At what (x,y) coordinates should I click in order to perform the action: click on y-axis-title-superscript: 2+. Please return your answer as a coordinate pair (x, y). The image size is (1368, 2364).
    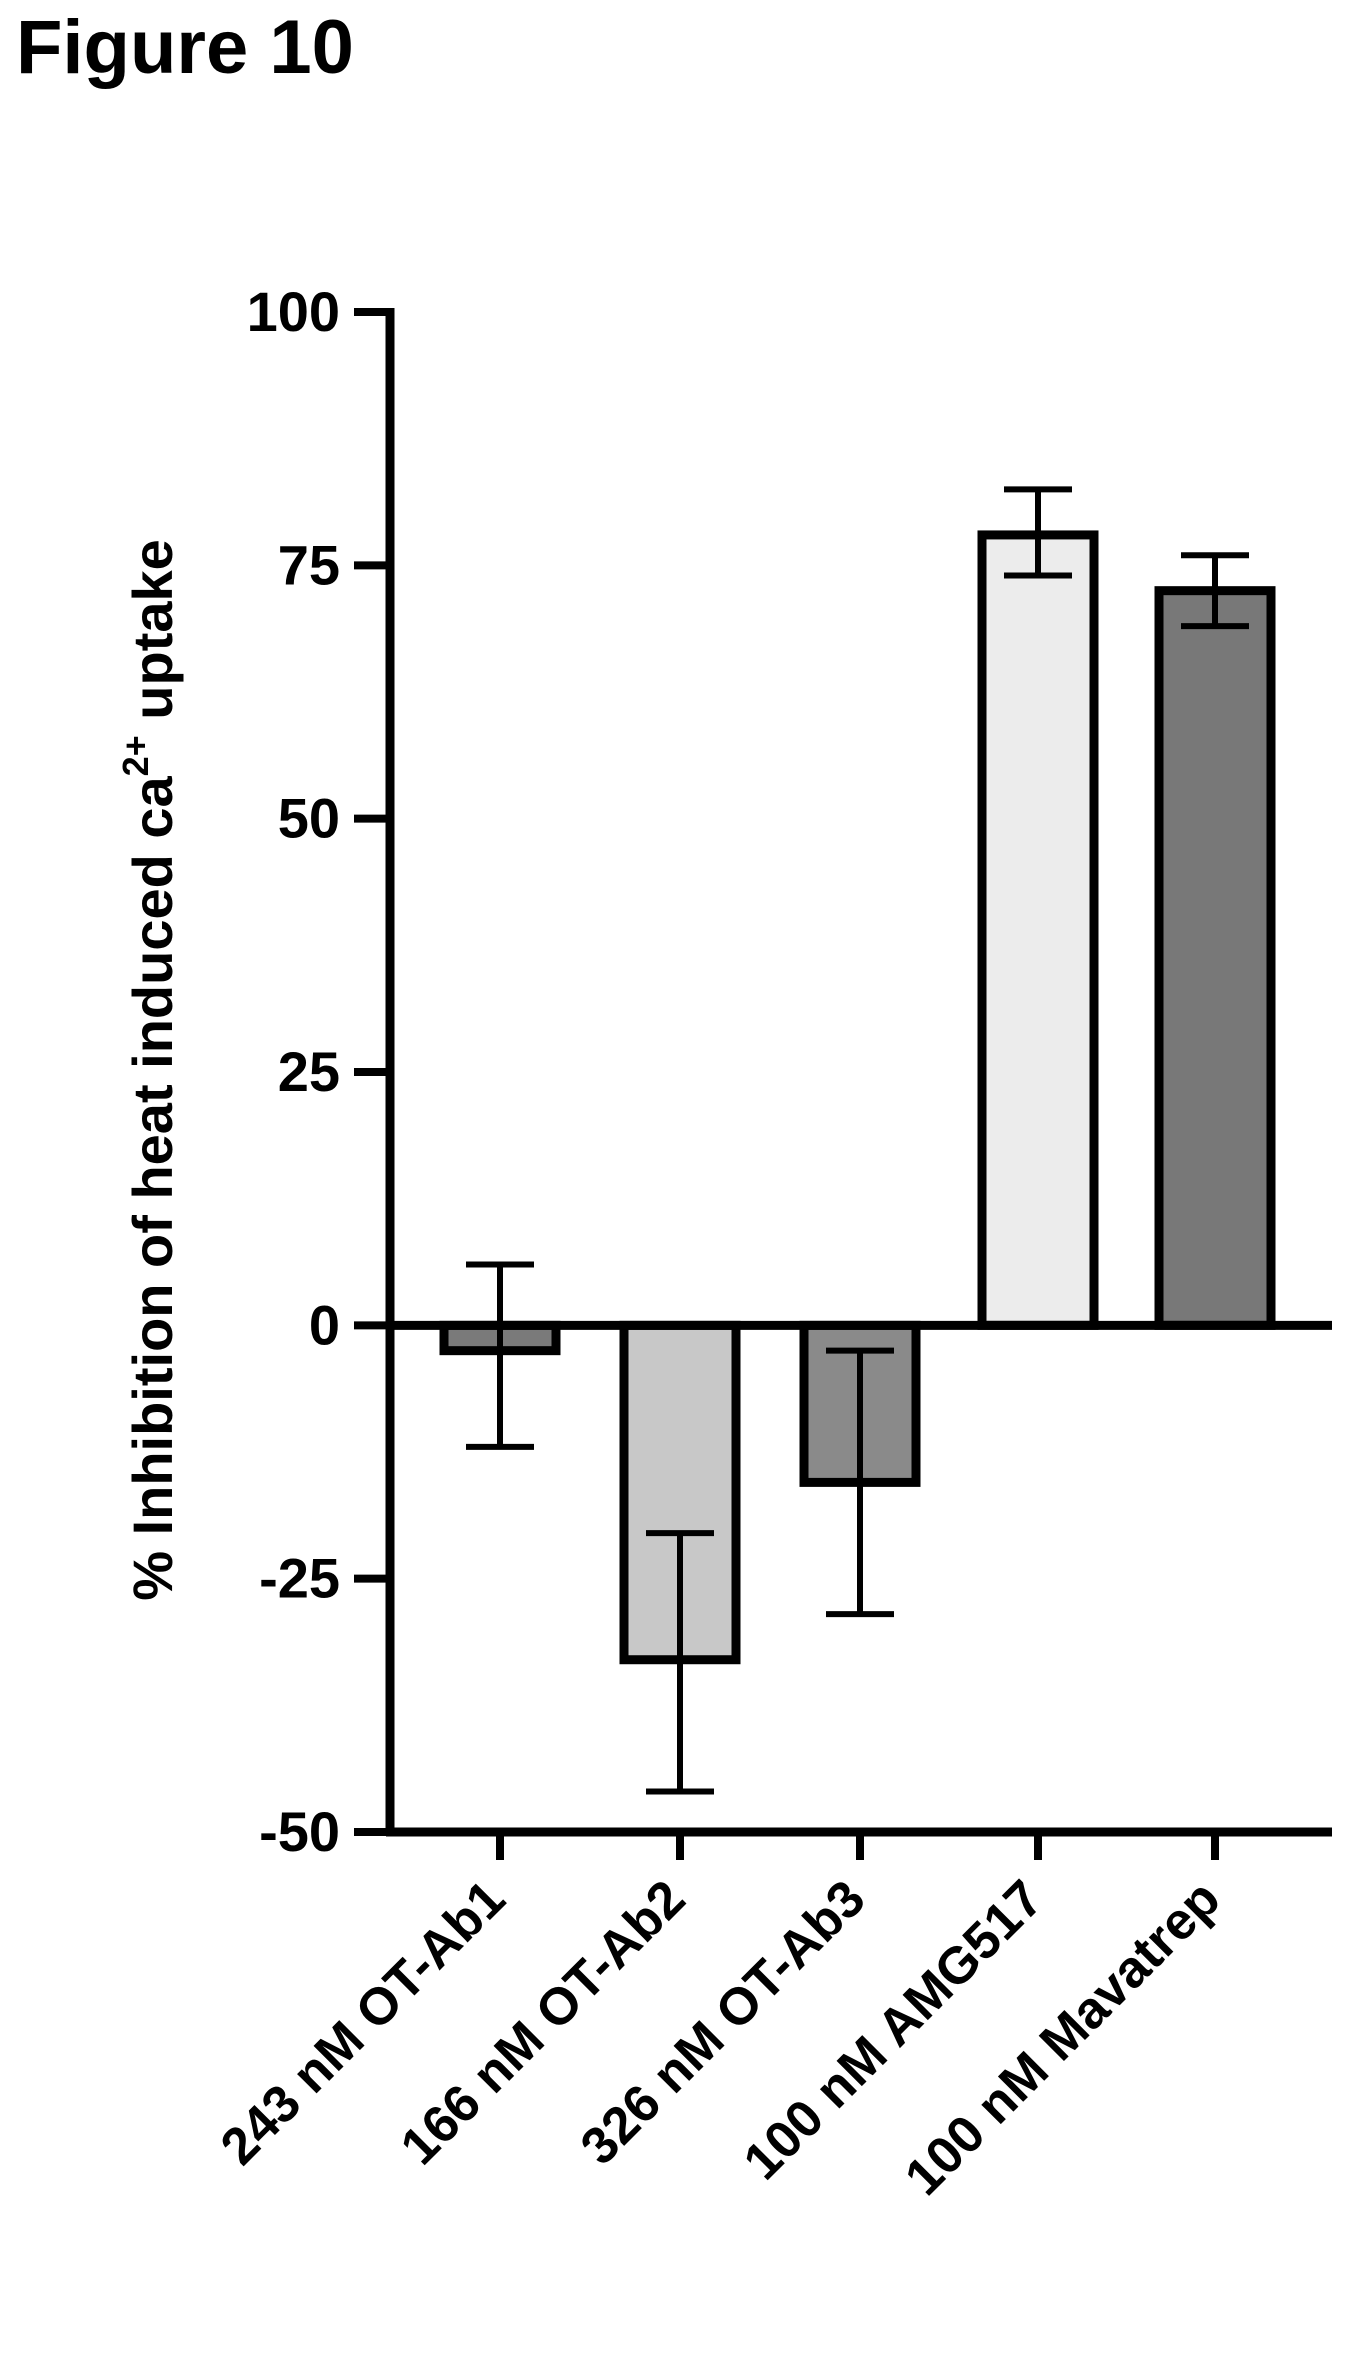
    Looking at the image, I should click on (135, 755).